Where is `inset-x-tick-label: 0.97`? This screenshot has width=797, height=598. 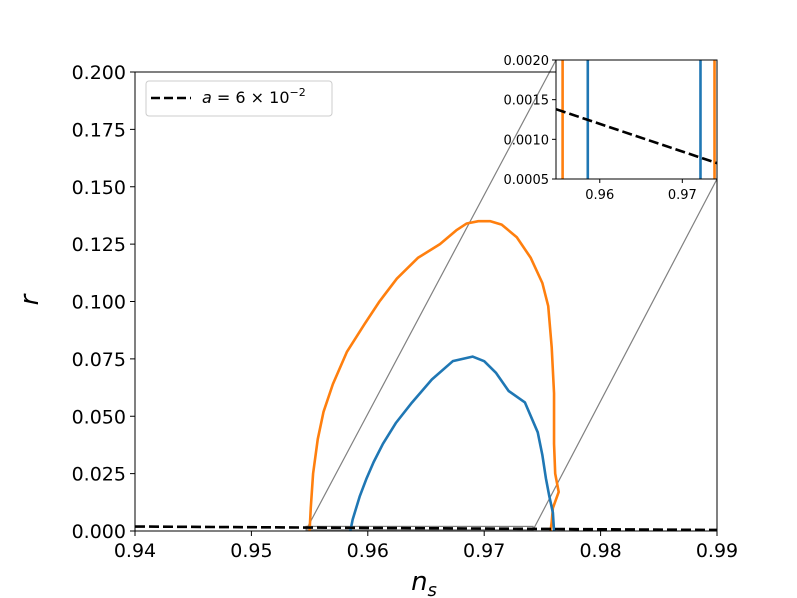
inset-x-tick-label: 0.97 is located at coordinates (682, 195).